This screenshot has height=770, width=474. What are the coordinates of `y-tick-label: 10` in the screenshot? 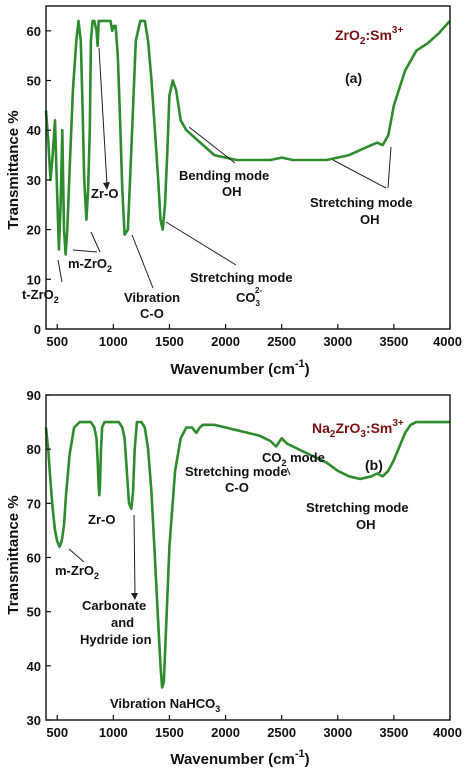 It's located at (34, 279).